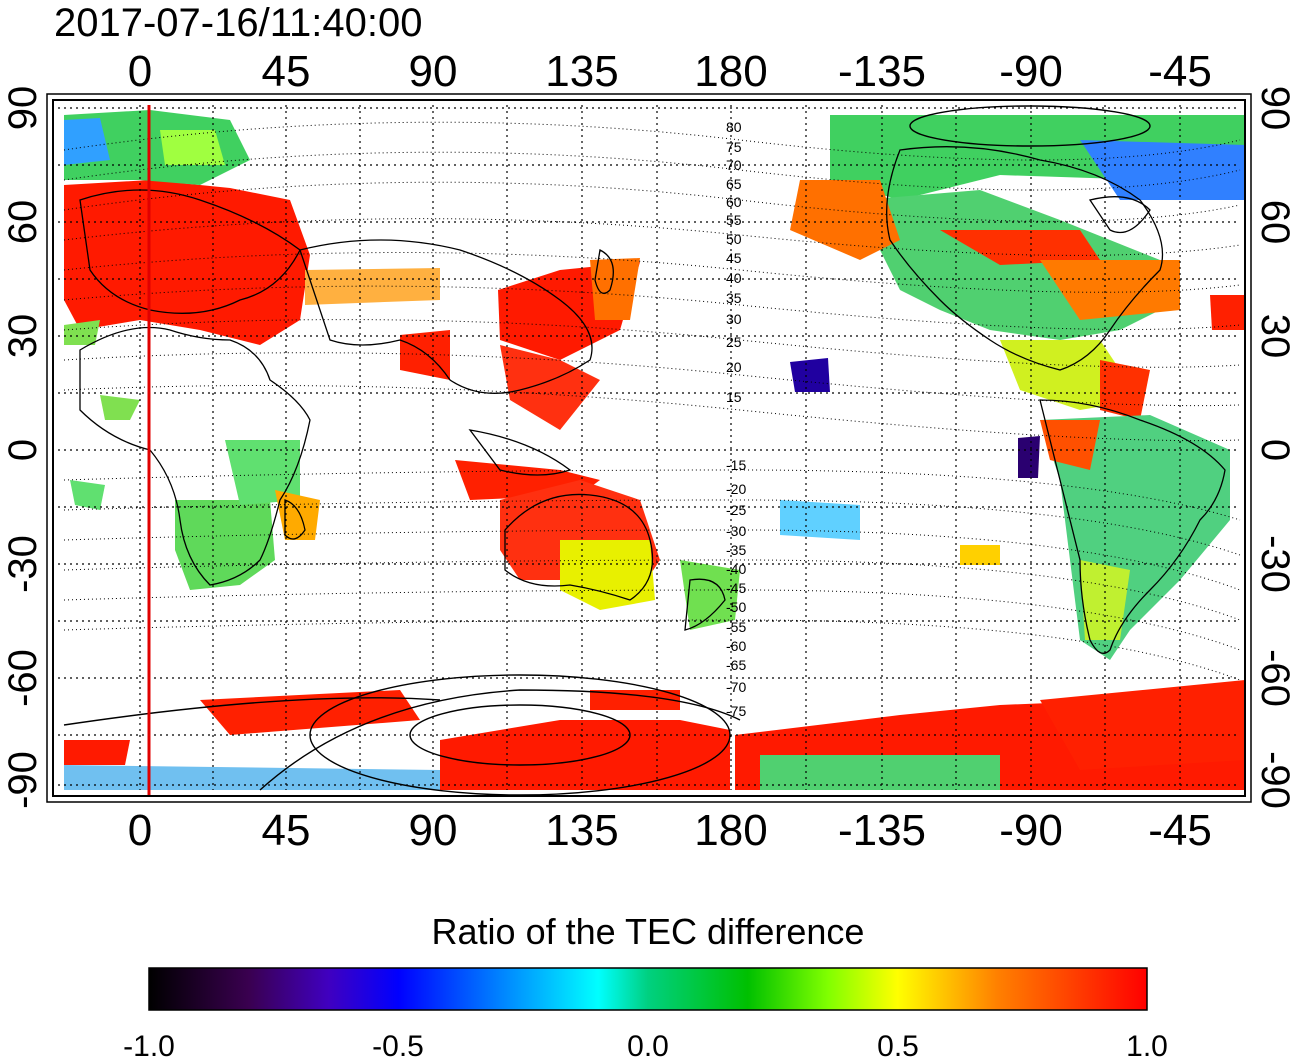 The height and width of the screenshot is (1064, 1296). What do you see at coordinates (734, 147) in the screenshot?
I see `contour-label: 75` at bounding box center [734, 147].